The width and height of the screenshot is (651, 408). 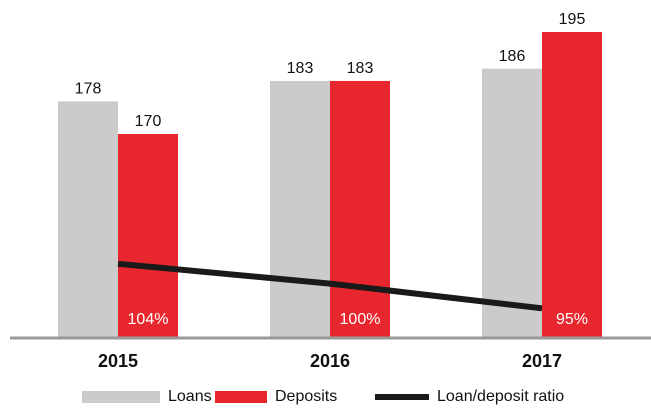 What do you see at coordinates (118, 361) in the screenshot?
I see `x-tick-label: 2015` at bounding box center [118, 361].